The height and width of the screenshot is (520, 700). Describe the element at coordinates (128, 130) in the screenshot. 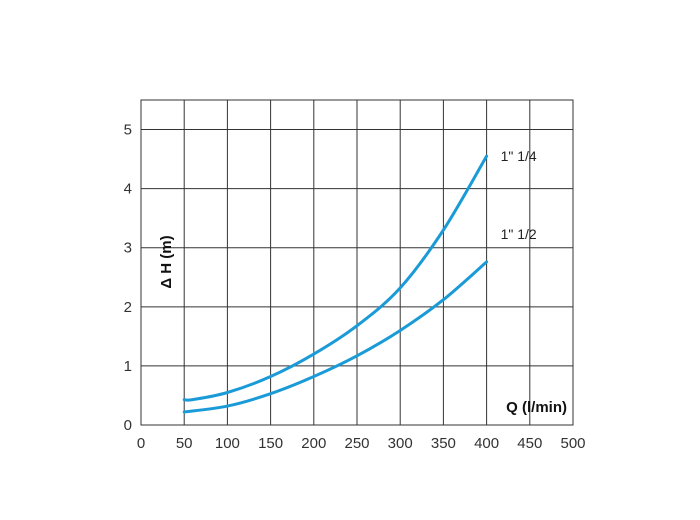

I see `y-tick-label: 5` at that location.